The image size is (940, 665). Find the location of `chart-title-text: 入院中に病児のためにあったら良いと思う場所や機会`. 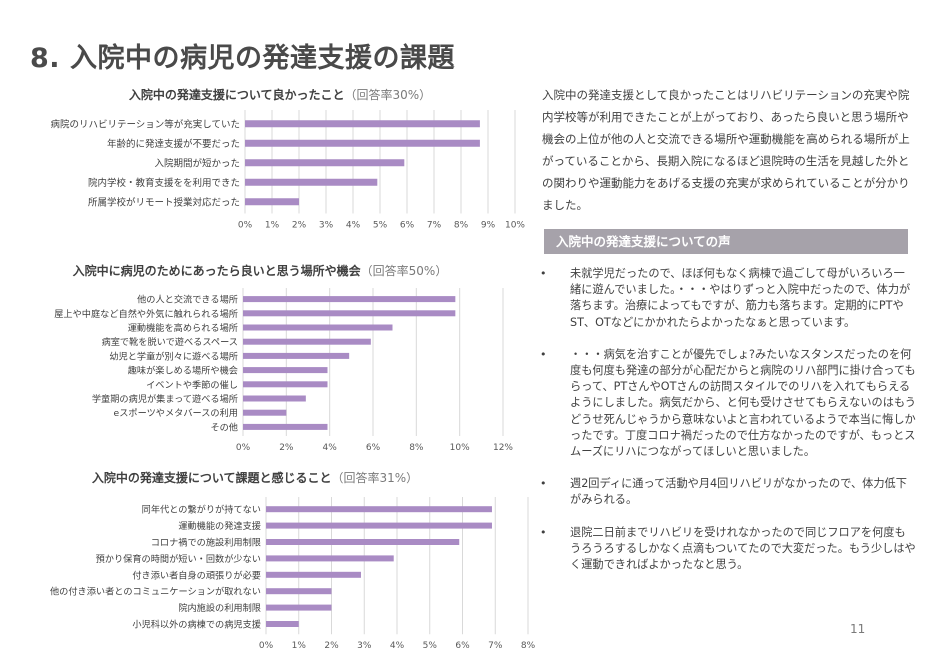

chart-title-text: 入院中に病児のためにあったら良いと思う場所や機会 is located at coordinates (216, 271).